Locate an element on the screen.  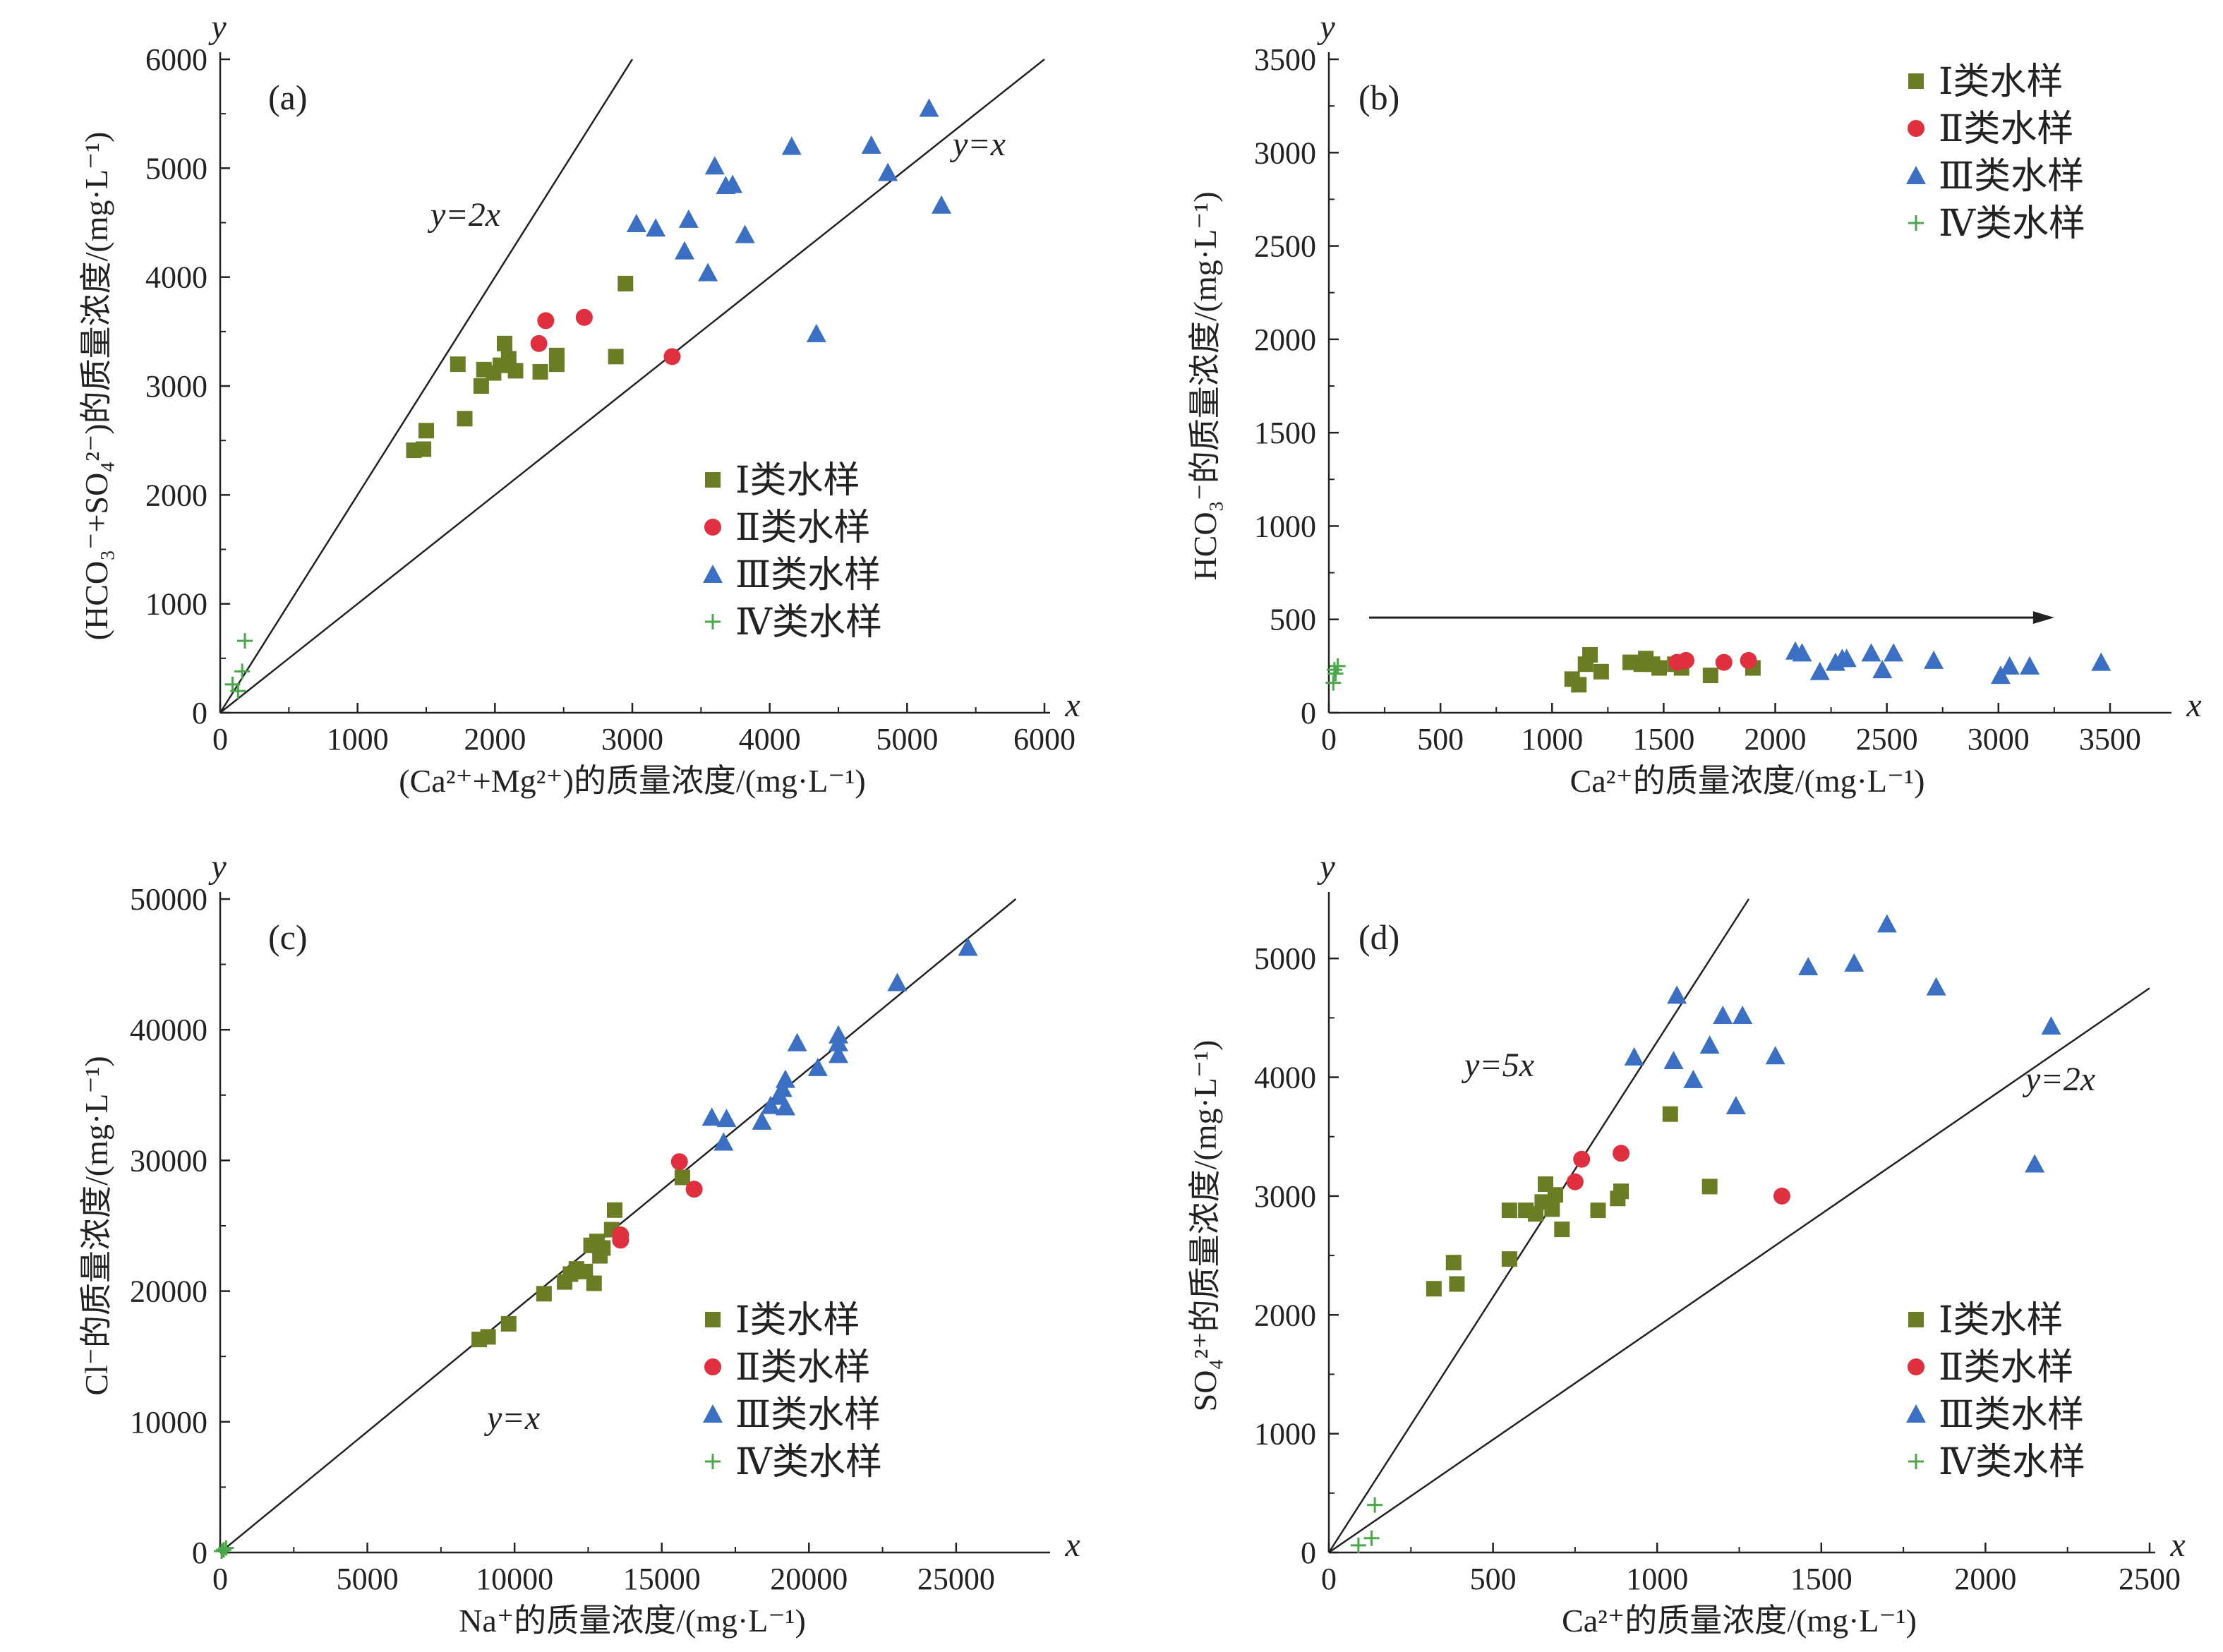
y-tick-label: 30000 is located at coordinates (168, 1160).